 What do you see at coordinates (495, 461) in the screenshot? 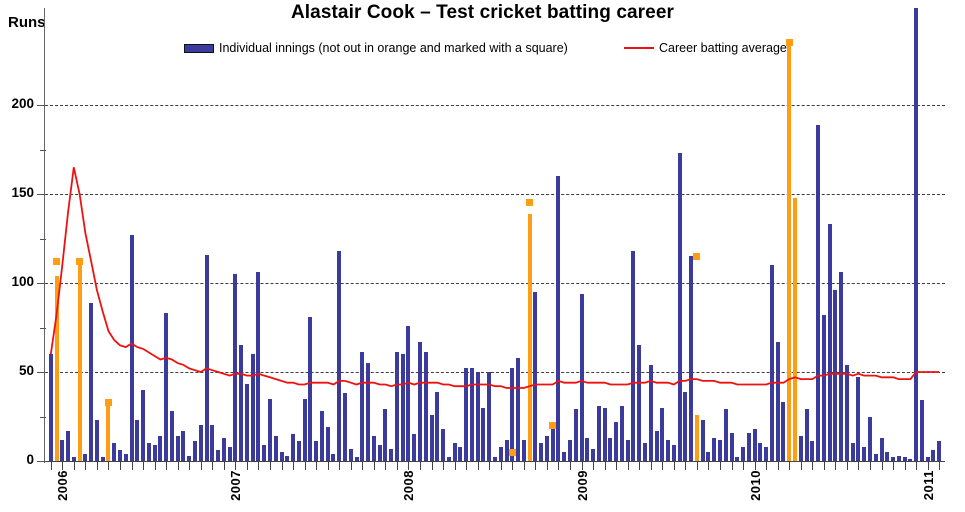
I see `x-axis-line` at bounding box center [495, 461].